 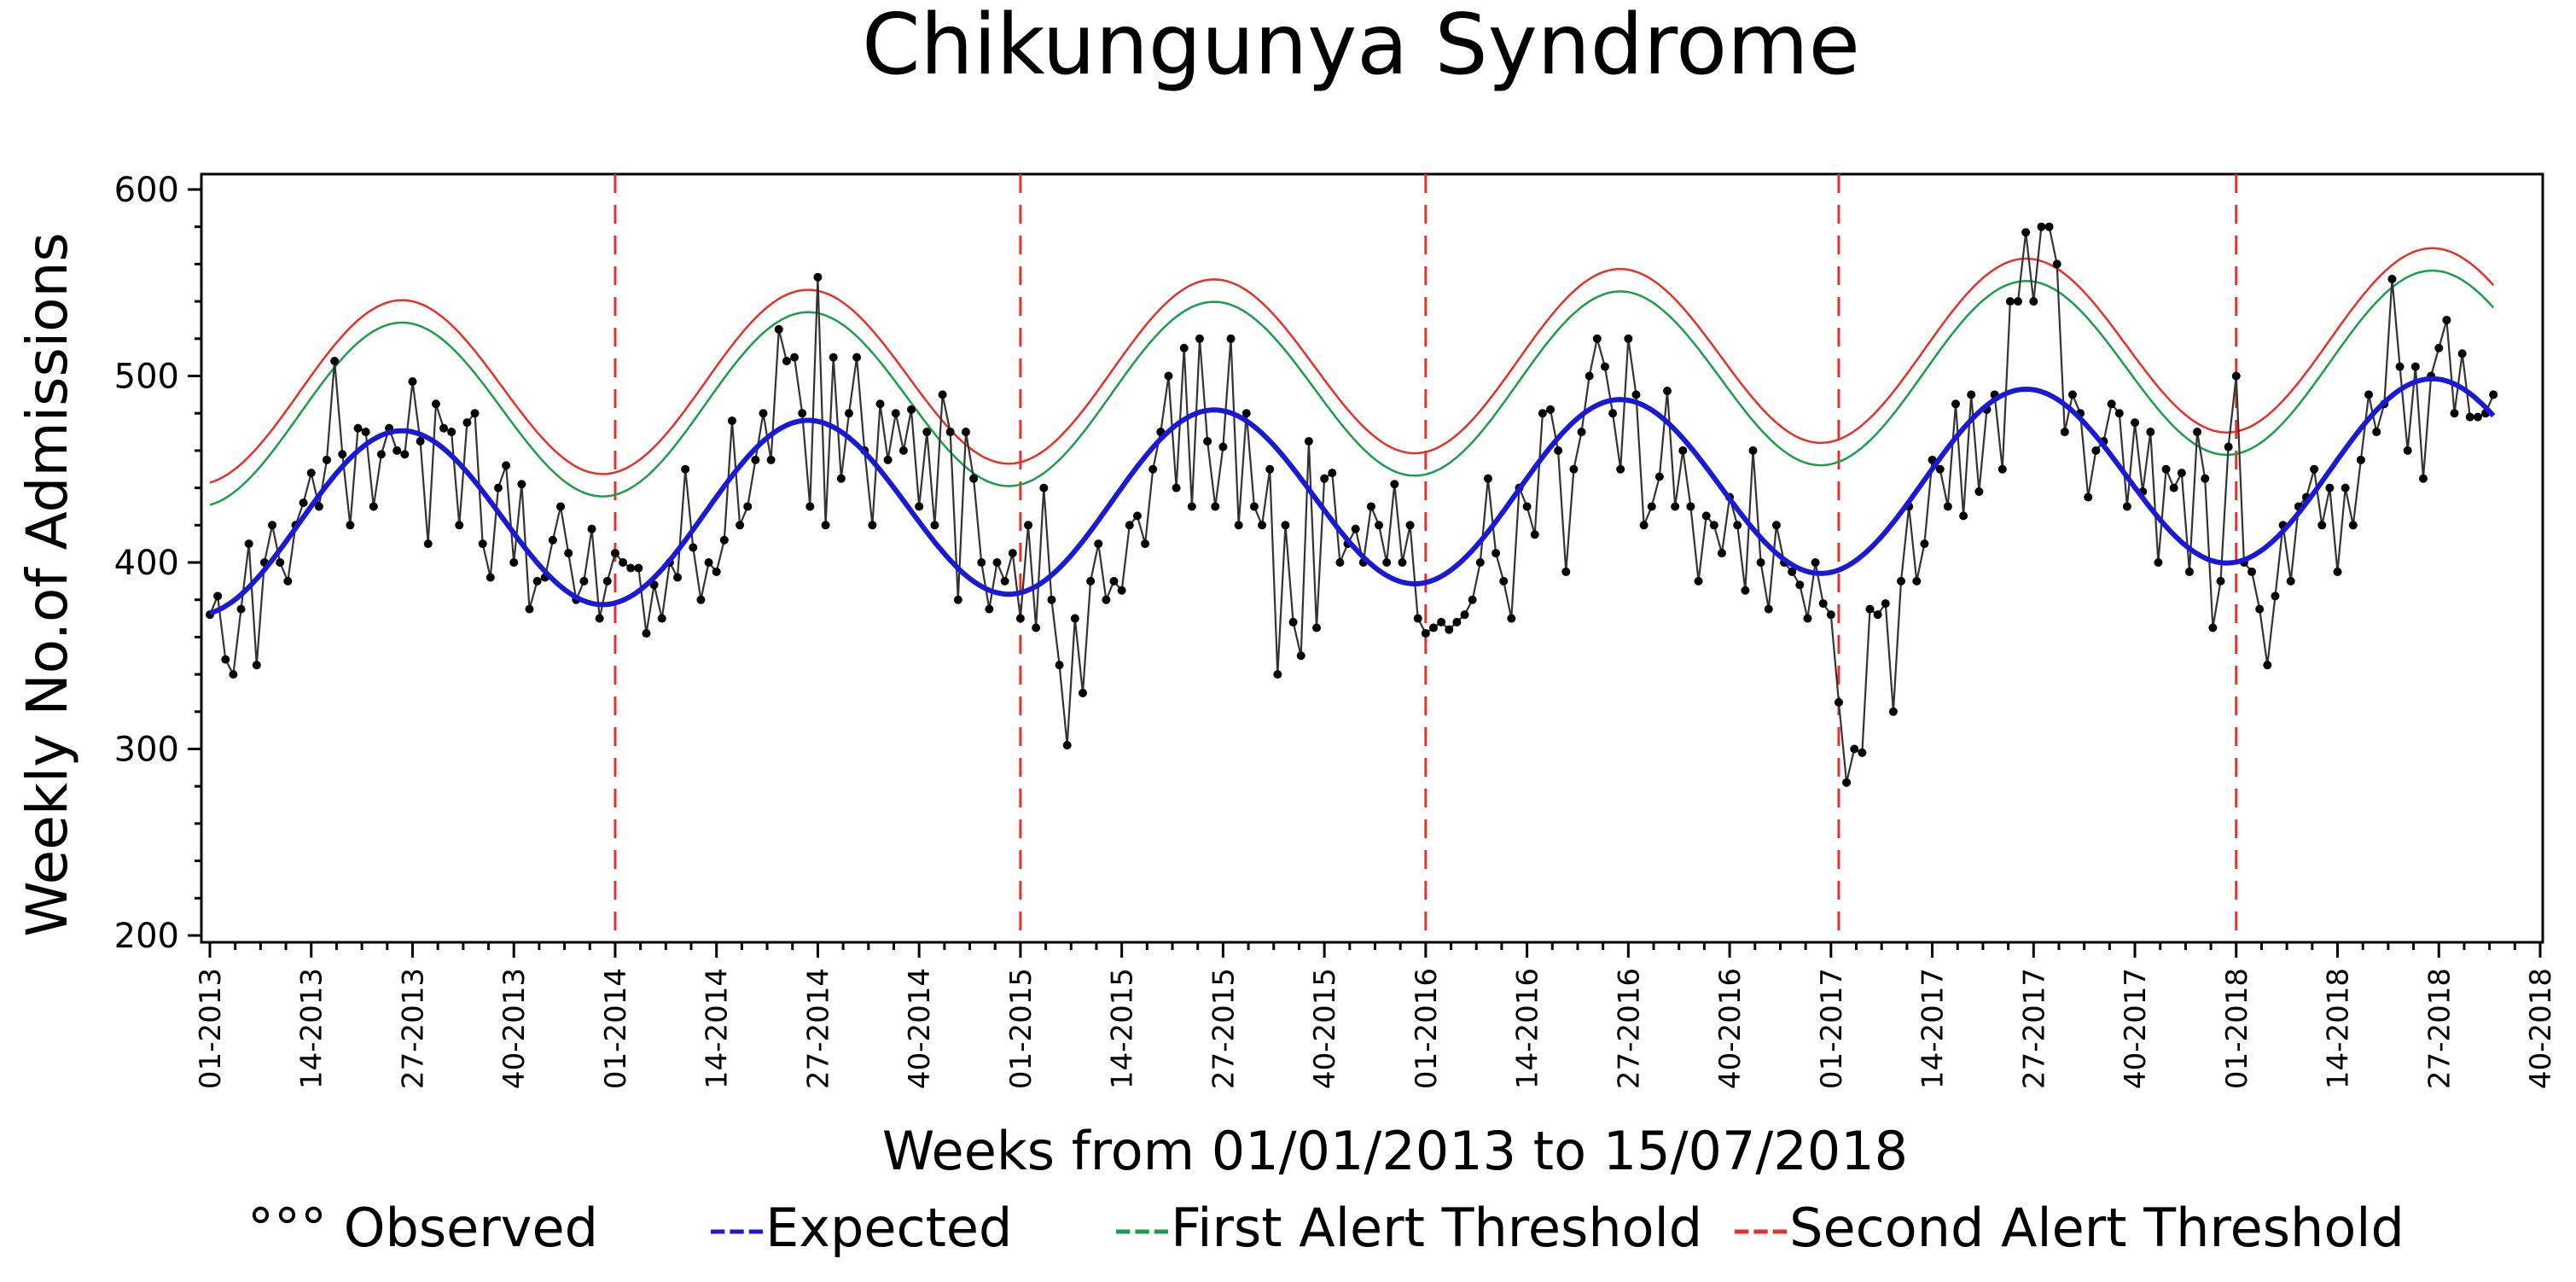 What do you see at coordinates (413, 1028) in the screenshot?
I see `x-tick-label: 27-2013` at bounding box center [413, 1028].